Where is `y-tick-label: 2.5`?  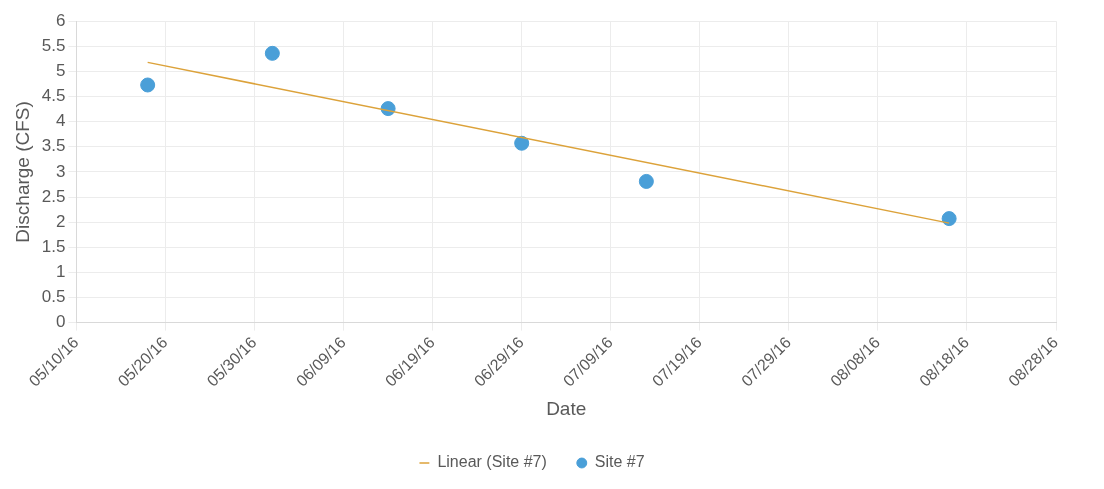 y-tick-label: 2.5 is located at coordinates (53, 196).